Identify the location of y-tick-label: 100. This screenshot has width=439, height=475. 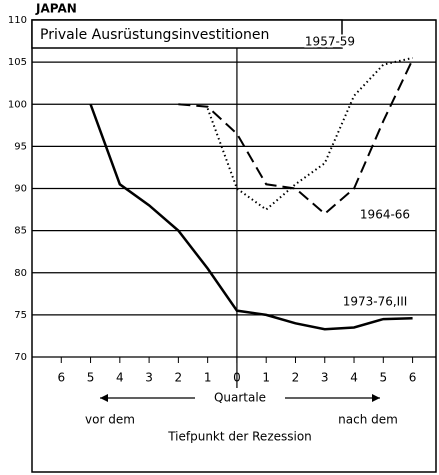
(17, 104).